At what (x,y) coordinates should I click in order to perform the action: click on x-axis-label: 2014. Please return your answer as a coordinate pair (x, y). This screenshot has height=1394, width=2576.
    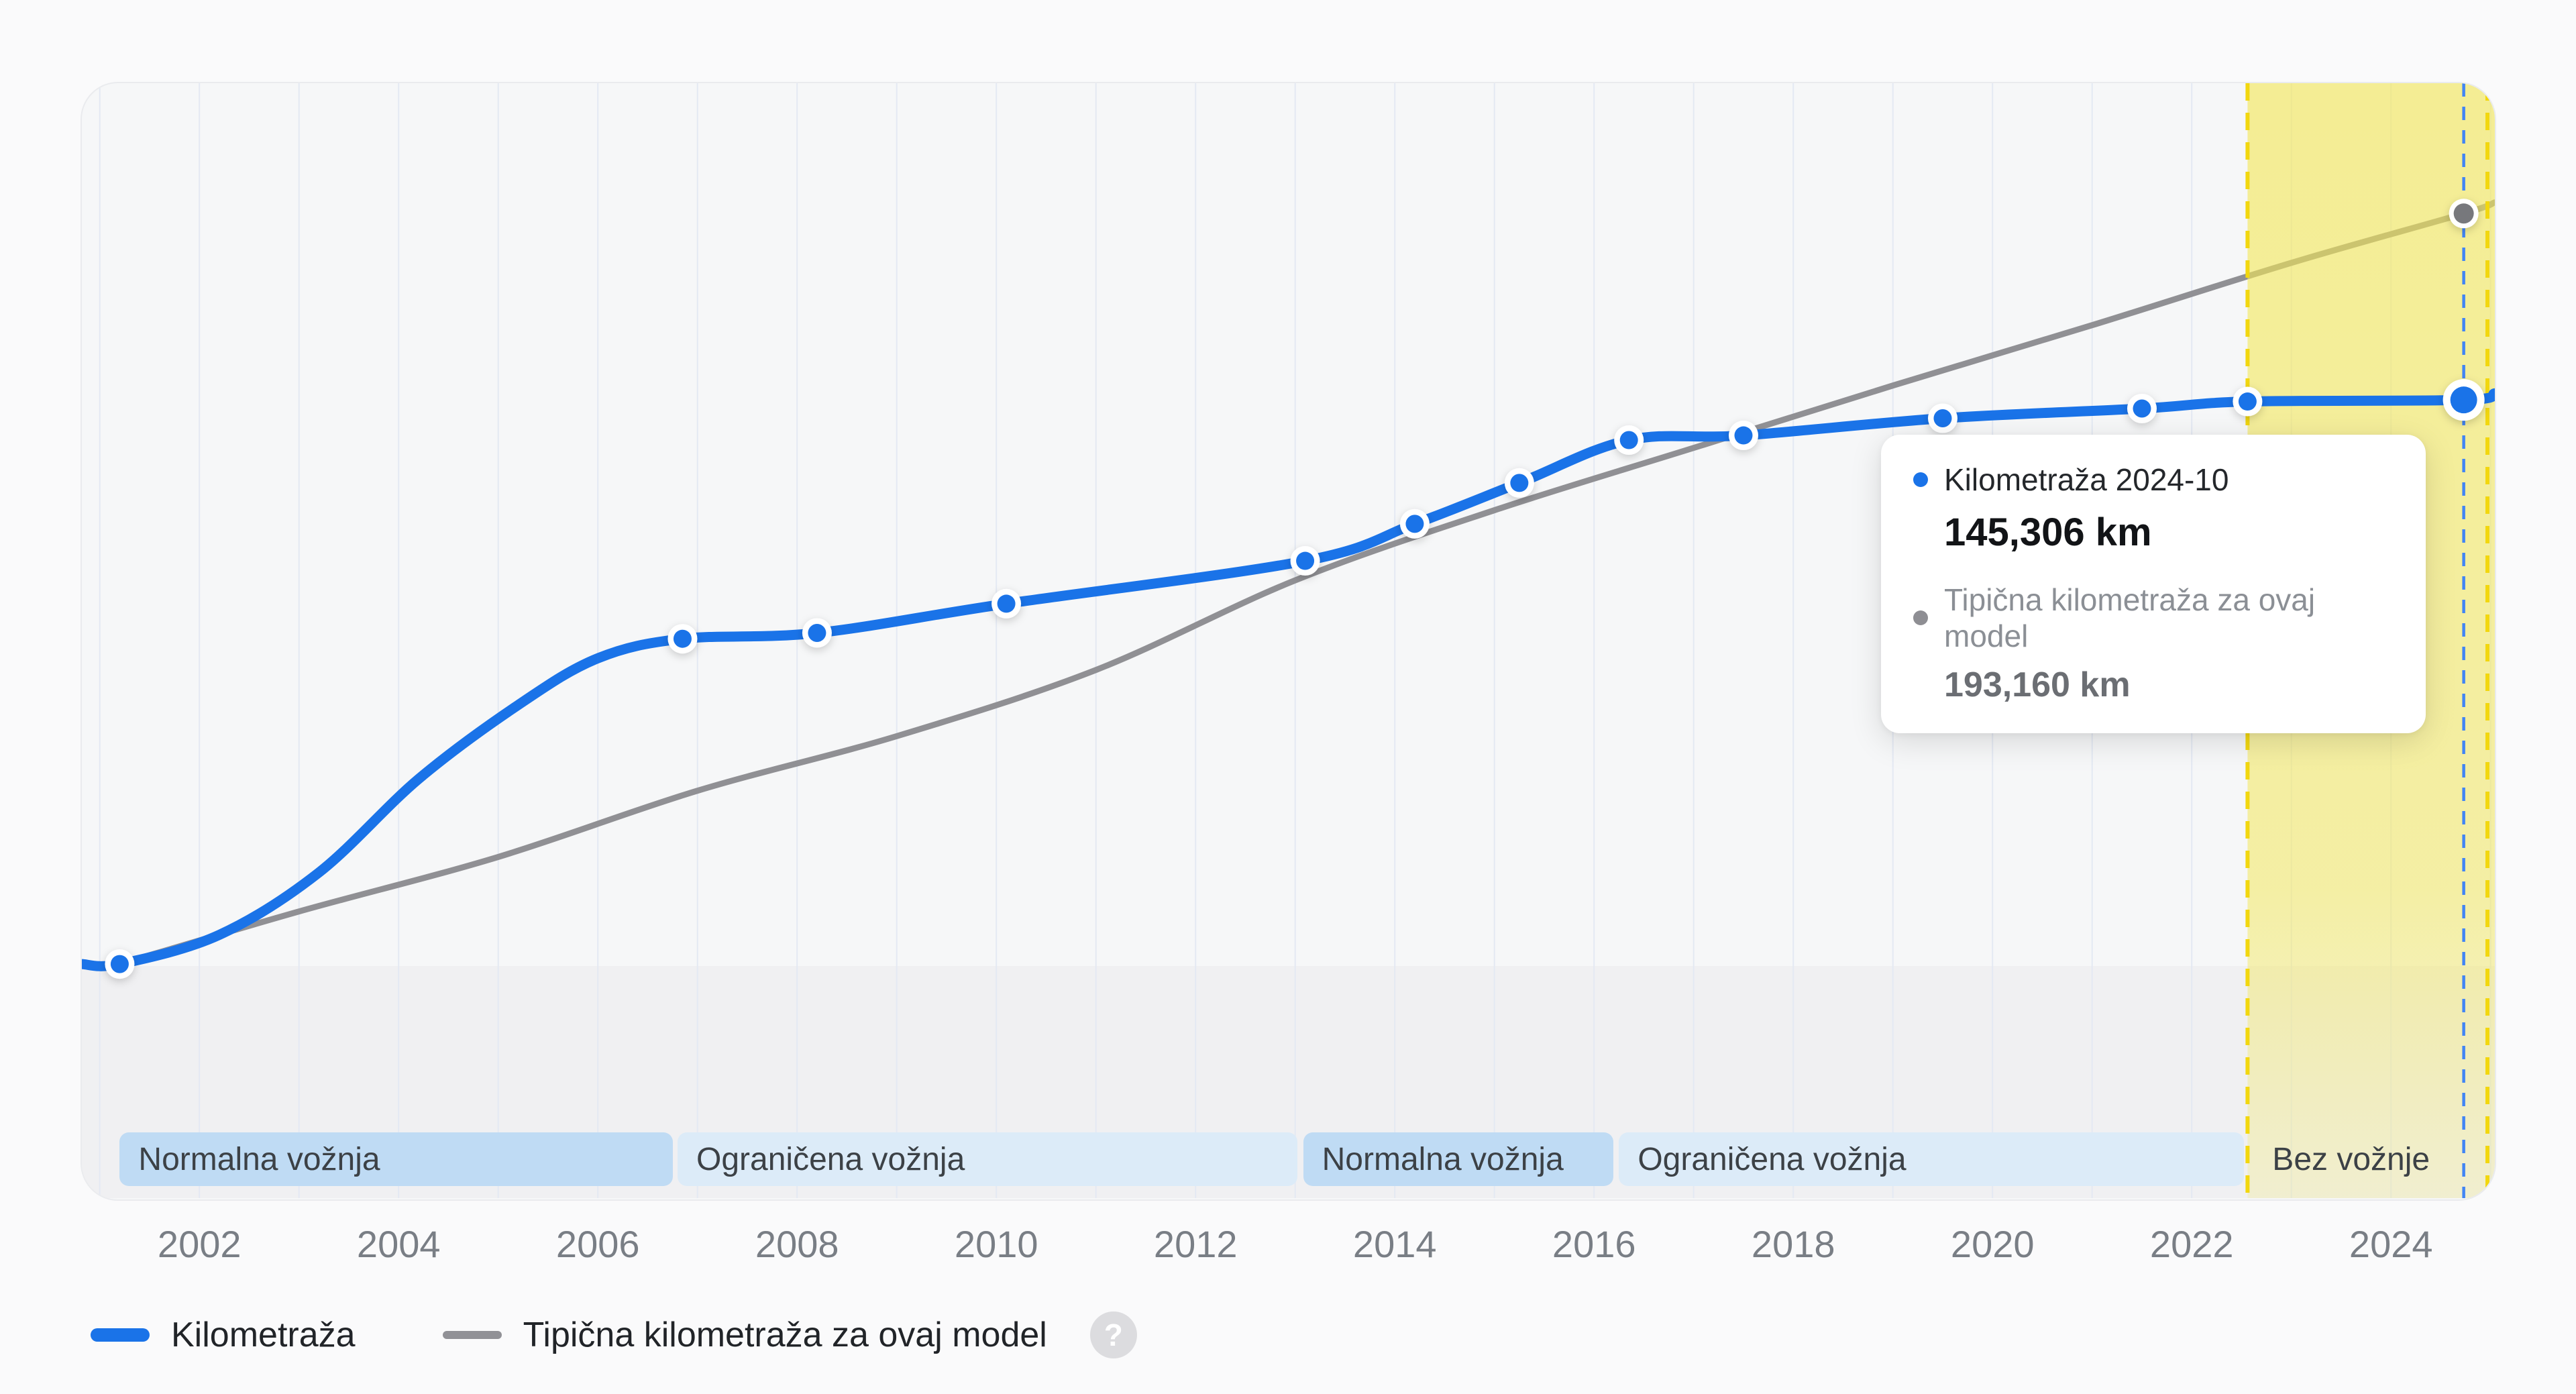
    Looking at the image, I should click on (1394, 1244).